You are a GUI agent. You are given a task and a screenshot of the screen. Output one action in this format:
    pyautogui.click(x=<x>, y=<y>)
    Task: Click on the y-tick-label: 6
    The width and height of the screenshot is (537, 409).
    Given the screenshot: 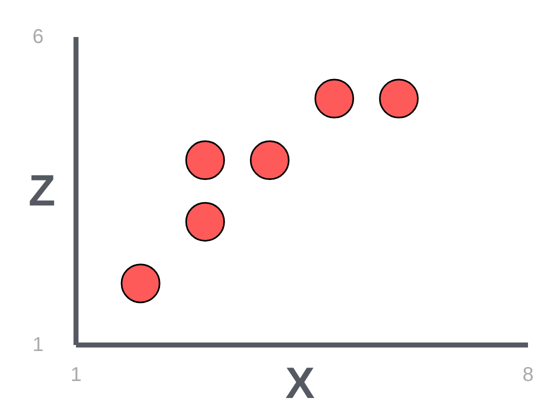 What is the action you would take?
    pyautogui.click(x=38, y=37)
    